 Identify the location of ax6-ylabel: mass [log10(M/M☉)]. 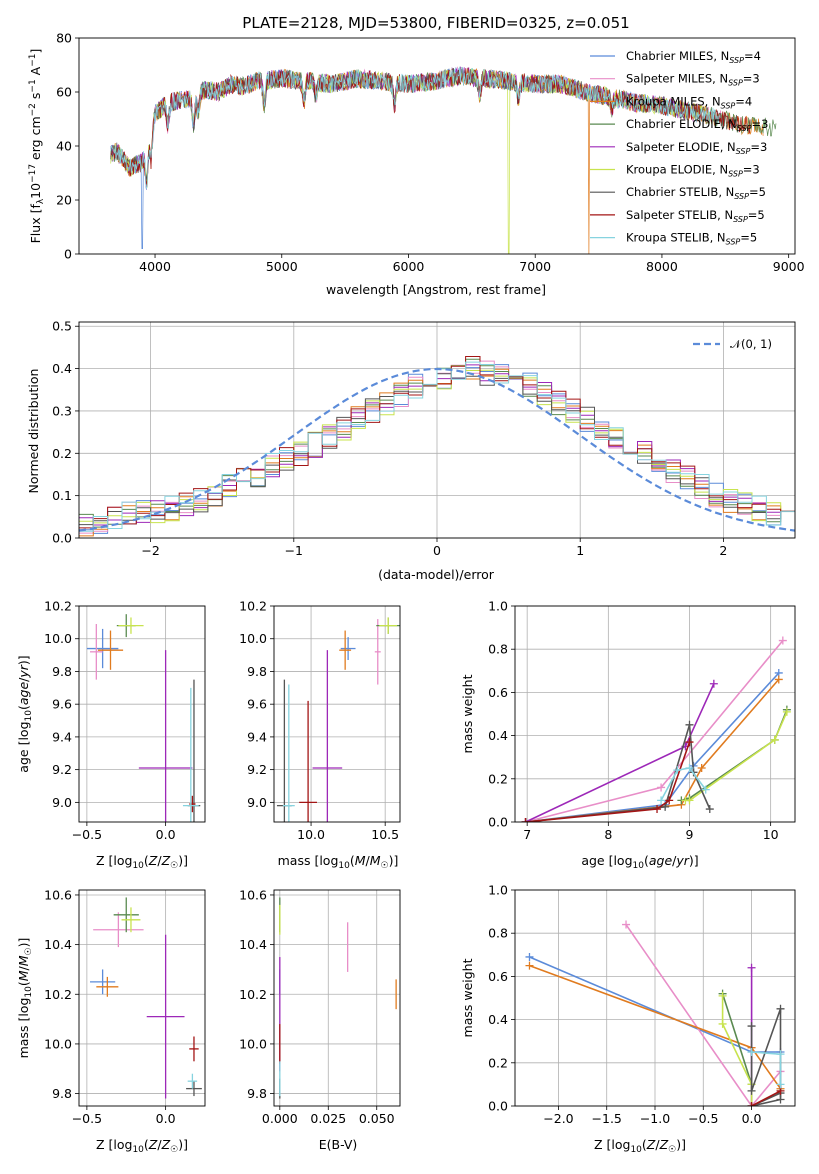
(25, 998).